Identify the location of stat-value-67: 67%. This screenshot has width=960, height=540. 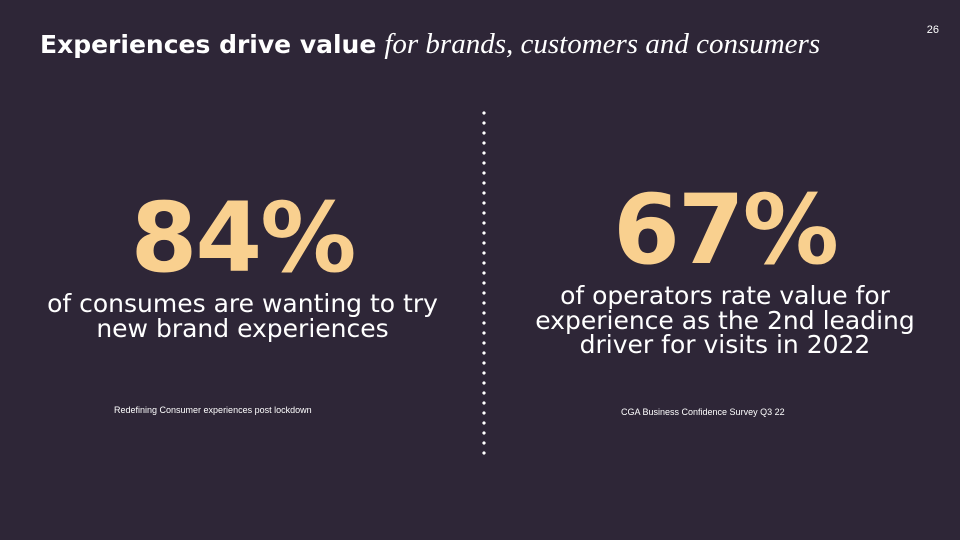
(726, 230).